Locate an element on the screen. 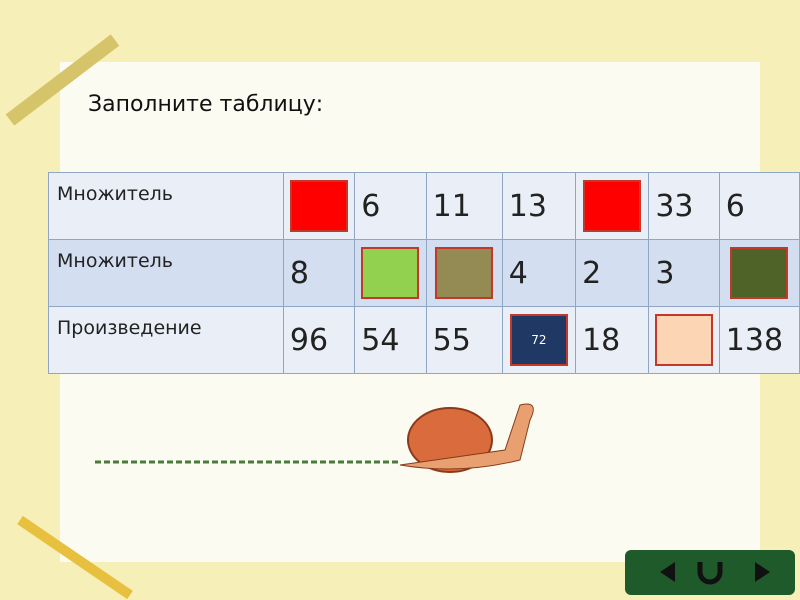 This screenshot has height=600, width=800. table-cell: 8 is located at coordinates (319, 273).